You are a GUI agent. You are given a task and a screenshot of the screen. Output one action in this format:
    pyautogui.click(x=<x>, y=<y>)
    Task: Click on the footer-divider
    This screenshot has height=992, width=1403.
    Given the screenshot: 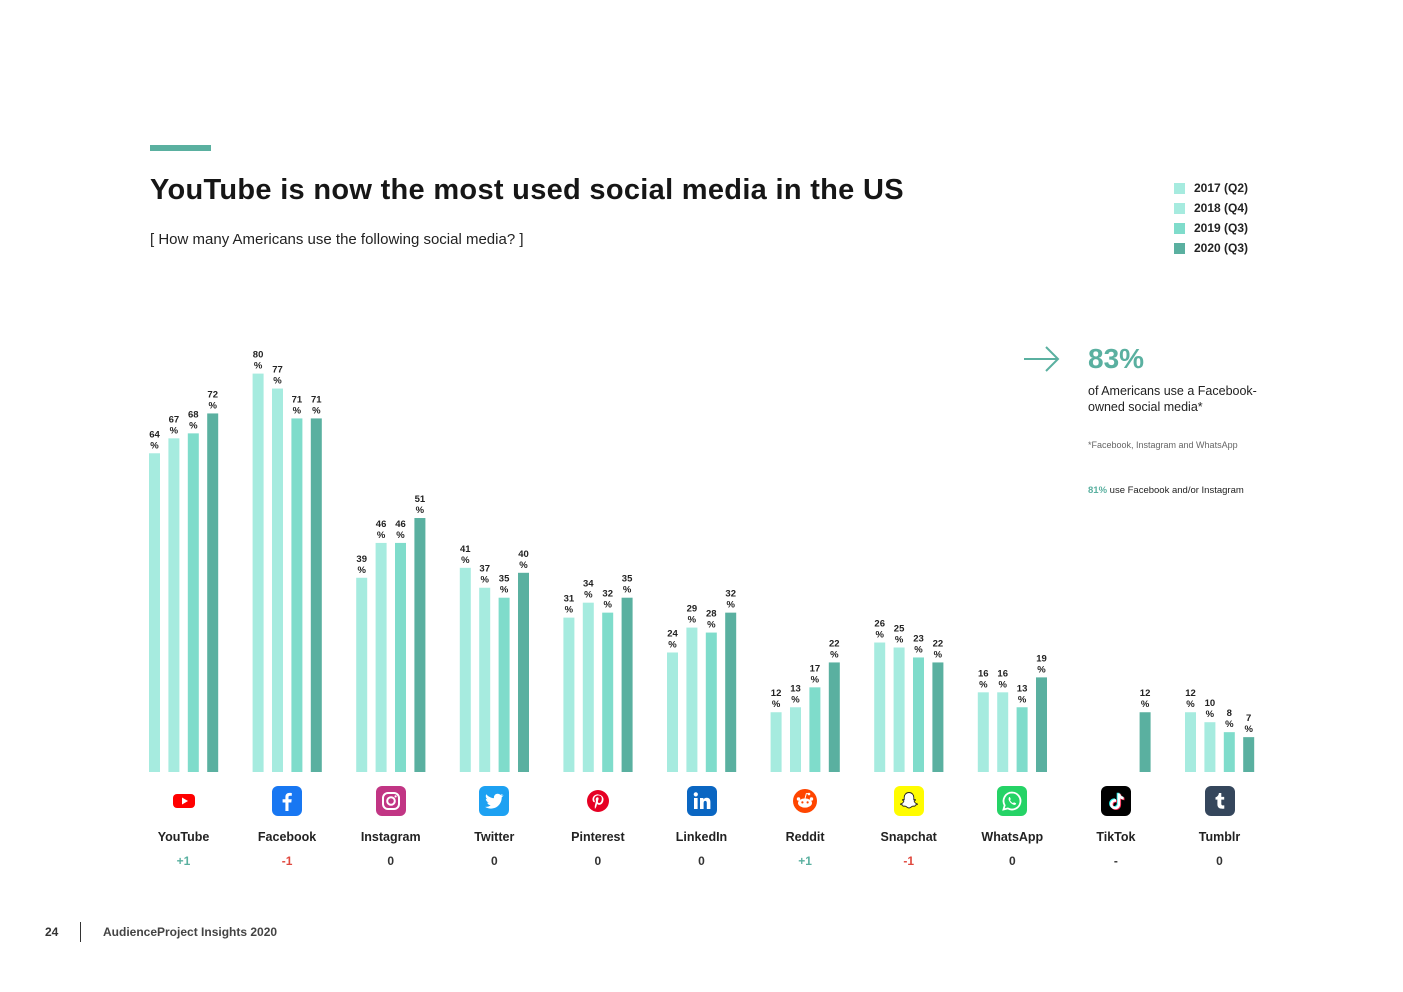 What is the action you would take?
    pyautogui.click(x=80, y=932)
    